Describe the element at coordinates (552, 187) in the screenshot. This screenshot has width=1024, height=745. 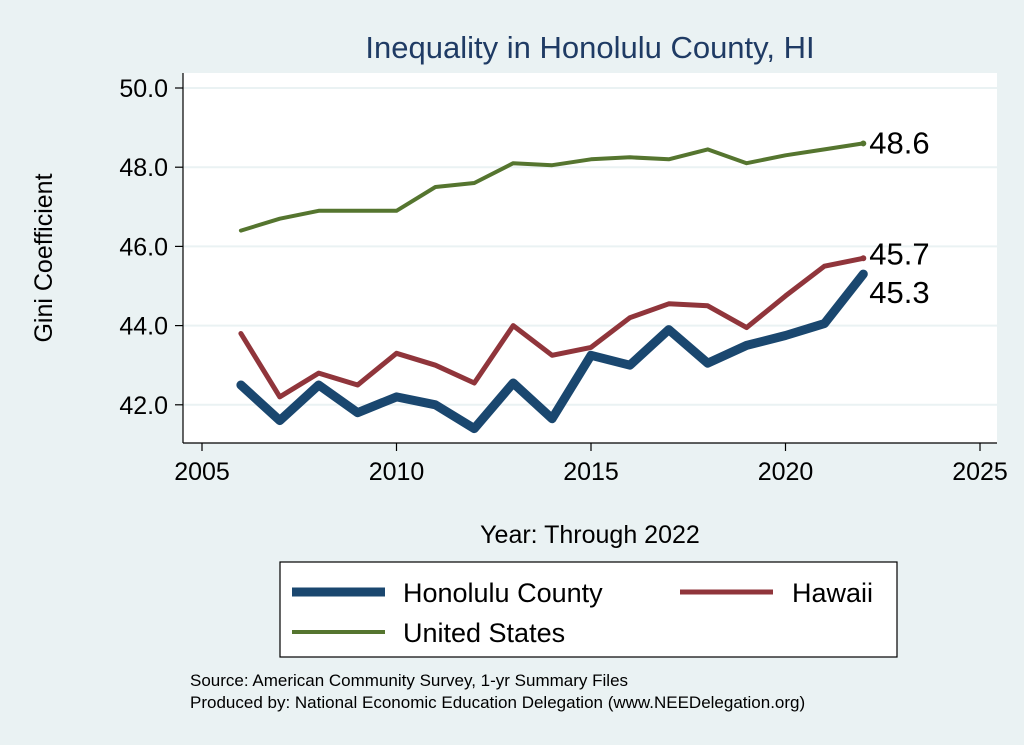
I see `series-line-united-states` at that location.